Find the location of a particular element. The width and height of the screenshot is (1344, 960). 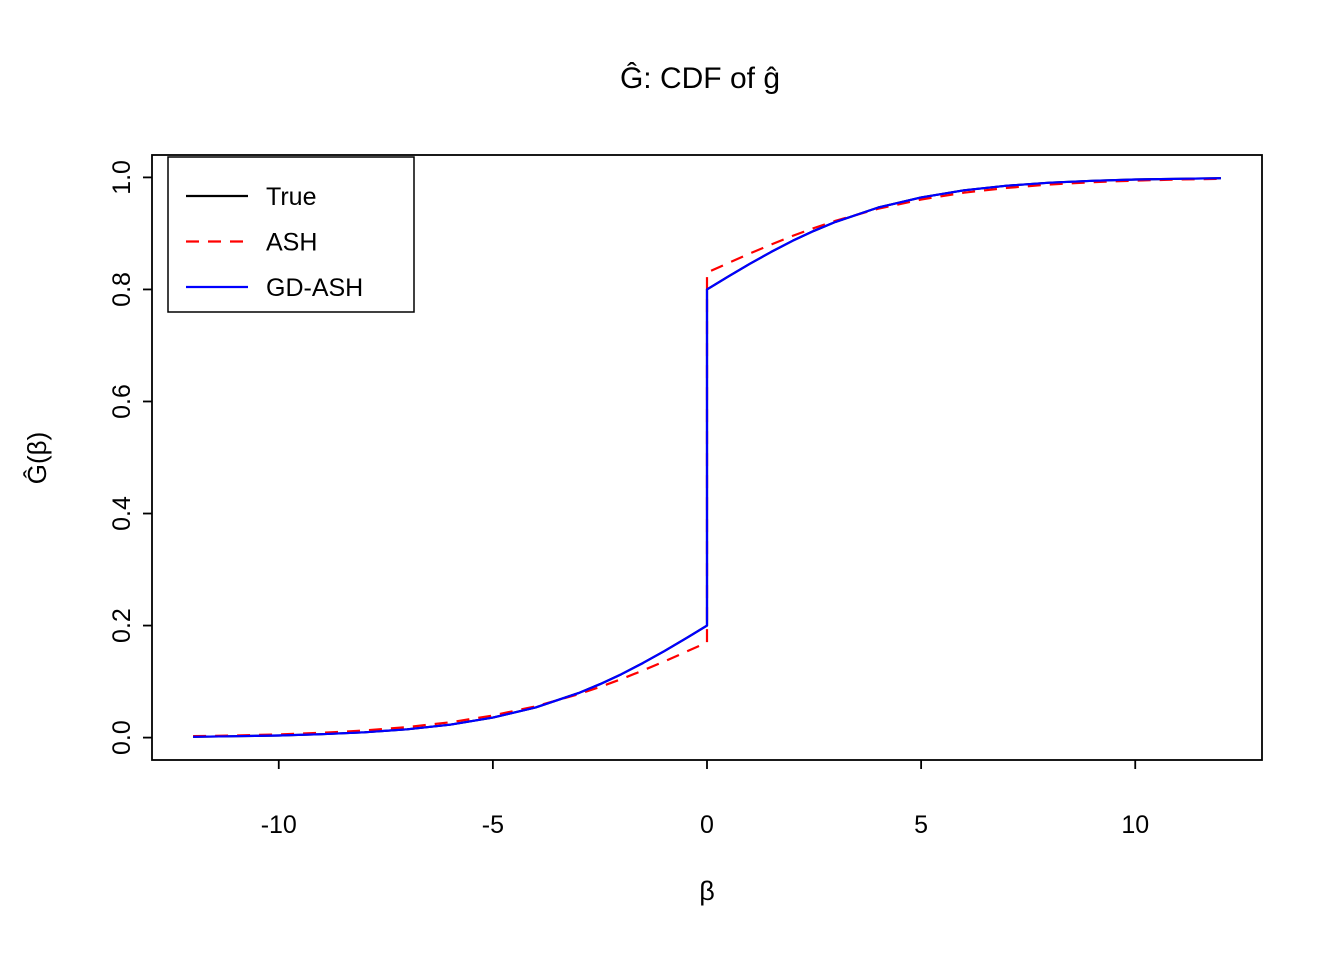

chart-title: Ĝ: CDF of ĝ is located at coordinates (700, 78).